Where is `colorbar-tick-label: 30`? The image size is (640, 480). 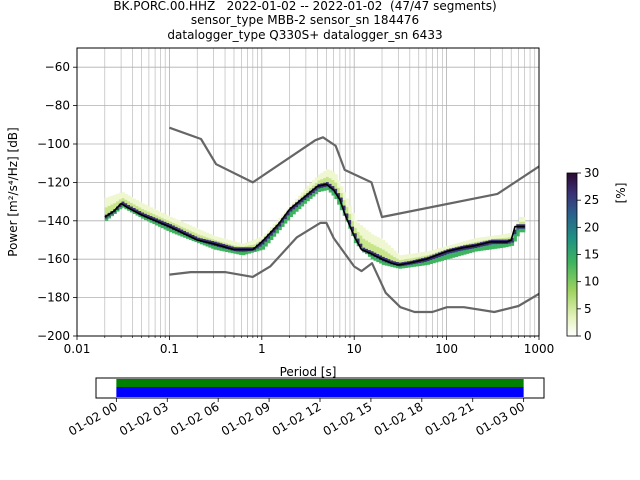
colorbar-tick-label: 30 is located at coordinates (591, 173).